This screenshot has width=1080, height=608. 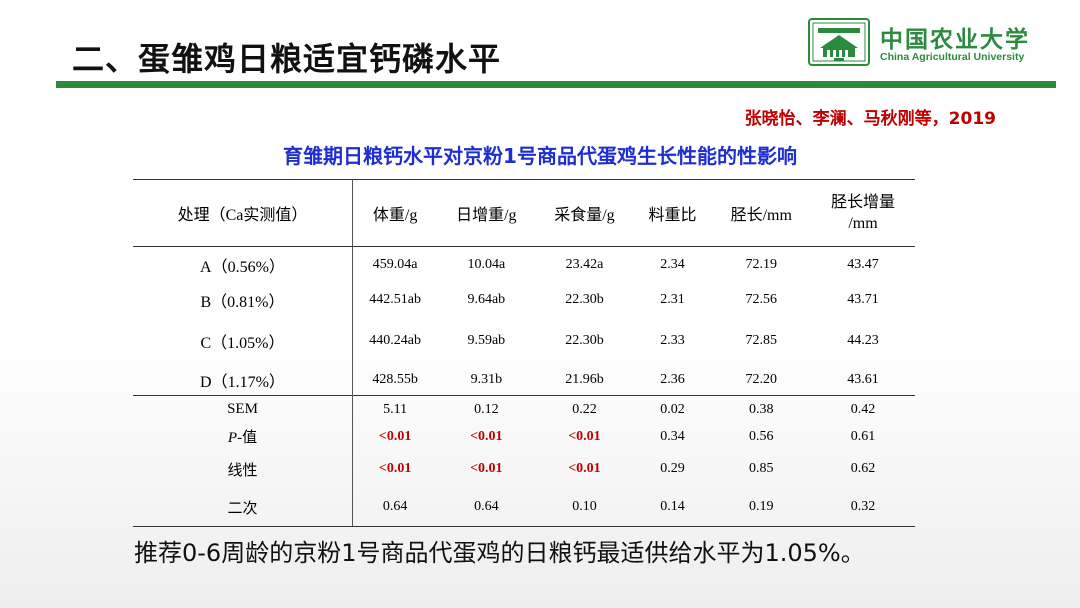 I want to click on stat-shank-gain: 0.61, so click(x=863, y=436).